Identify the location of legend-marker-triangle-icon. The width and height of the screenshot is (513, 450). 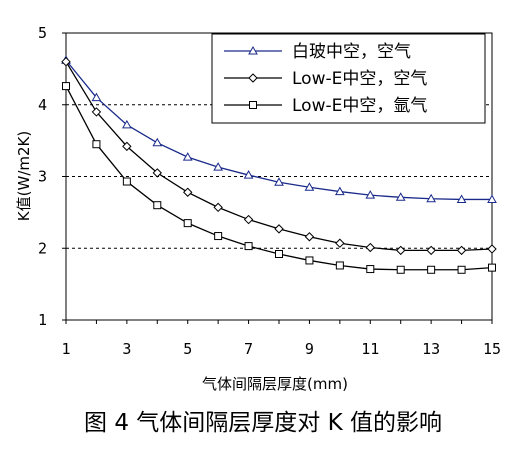
(253, 50).